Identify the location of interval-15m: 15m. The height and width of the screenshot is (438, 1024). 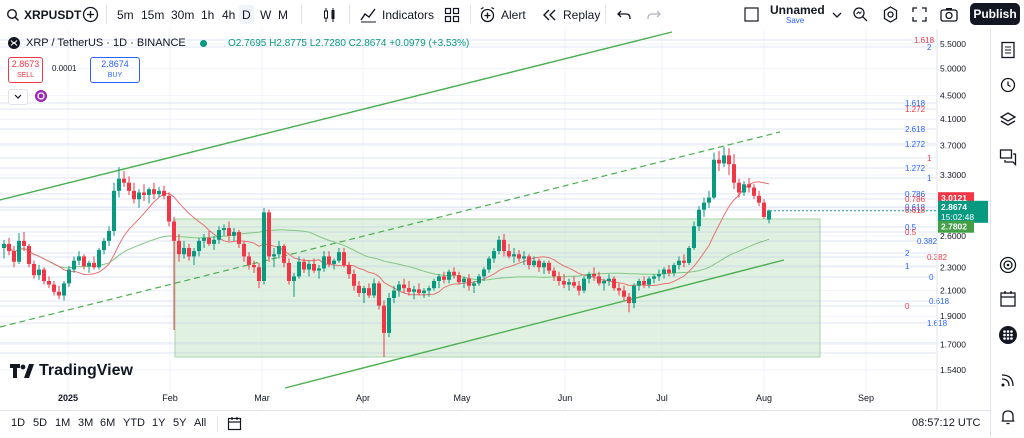
(152, 14).